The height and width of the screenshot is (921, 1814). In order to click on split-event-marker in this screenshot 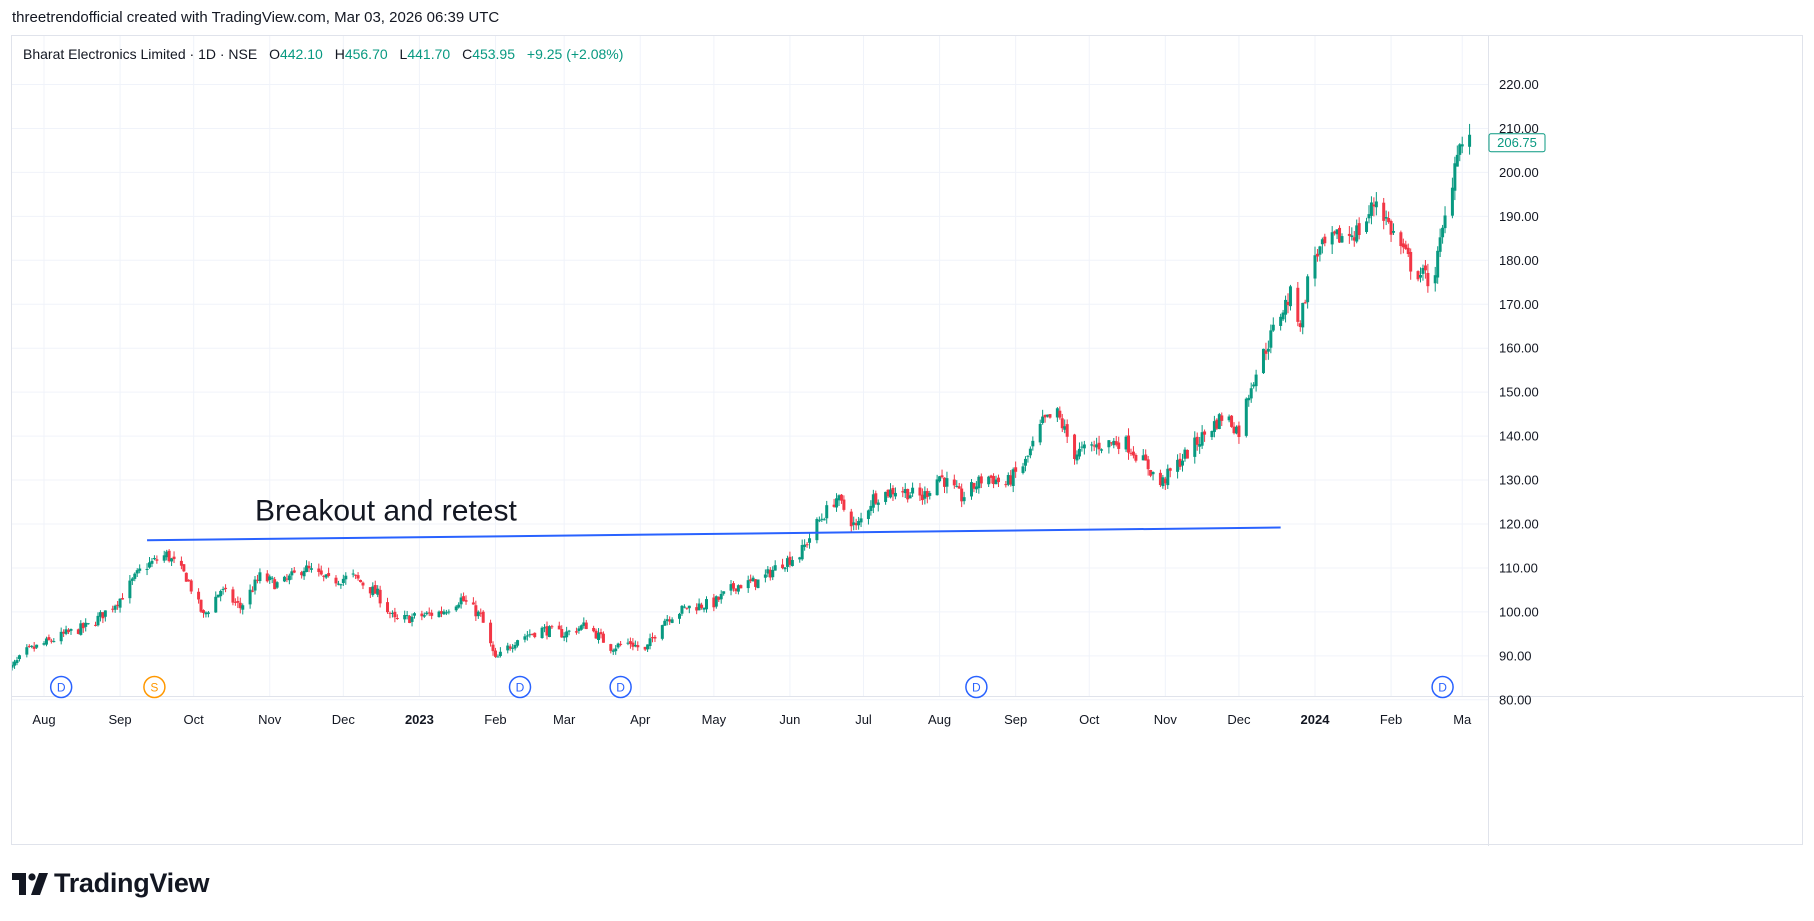, I will do `click(154, 687)`.